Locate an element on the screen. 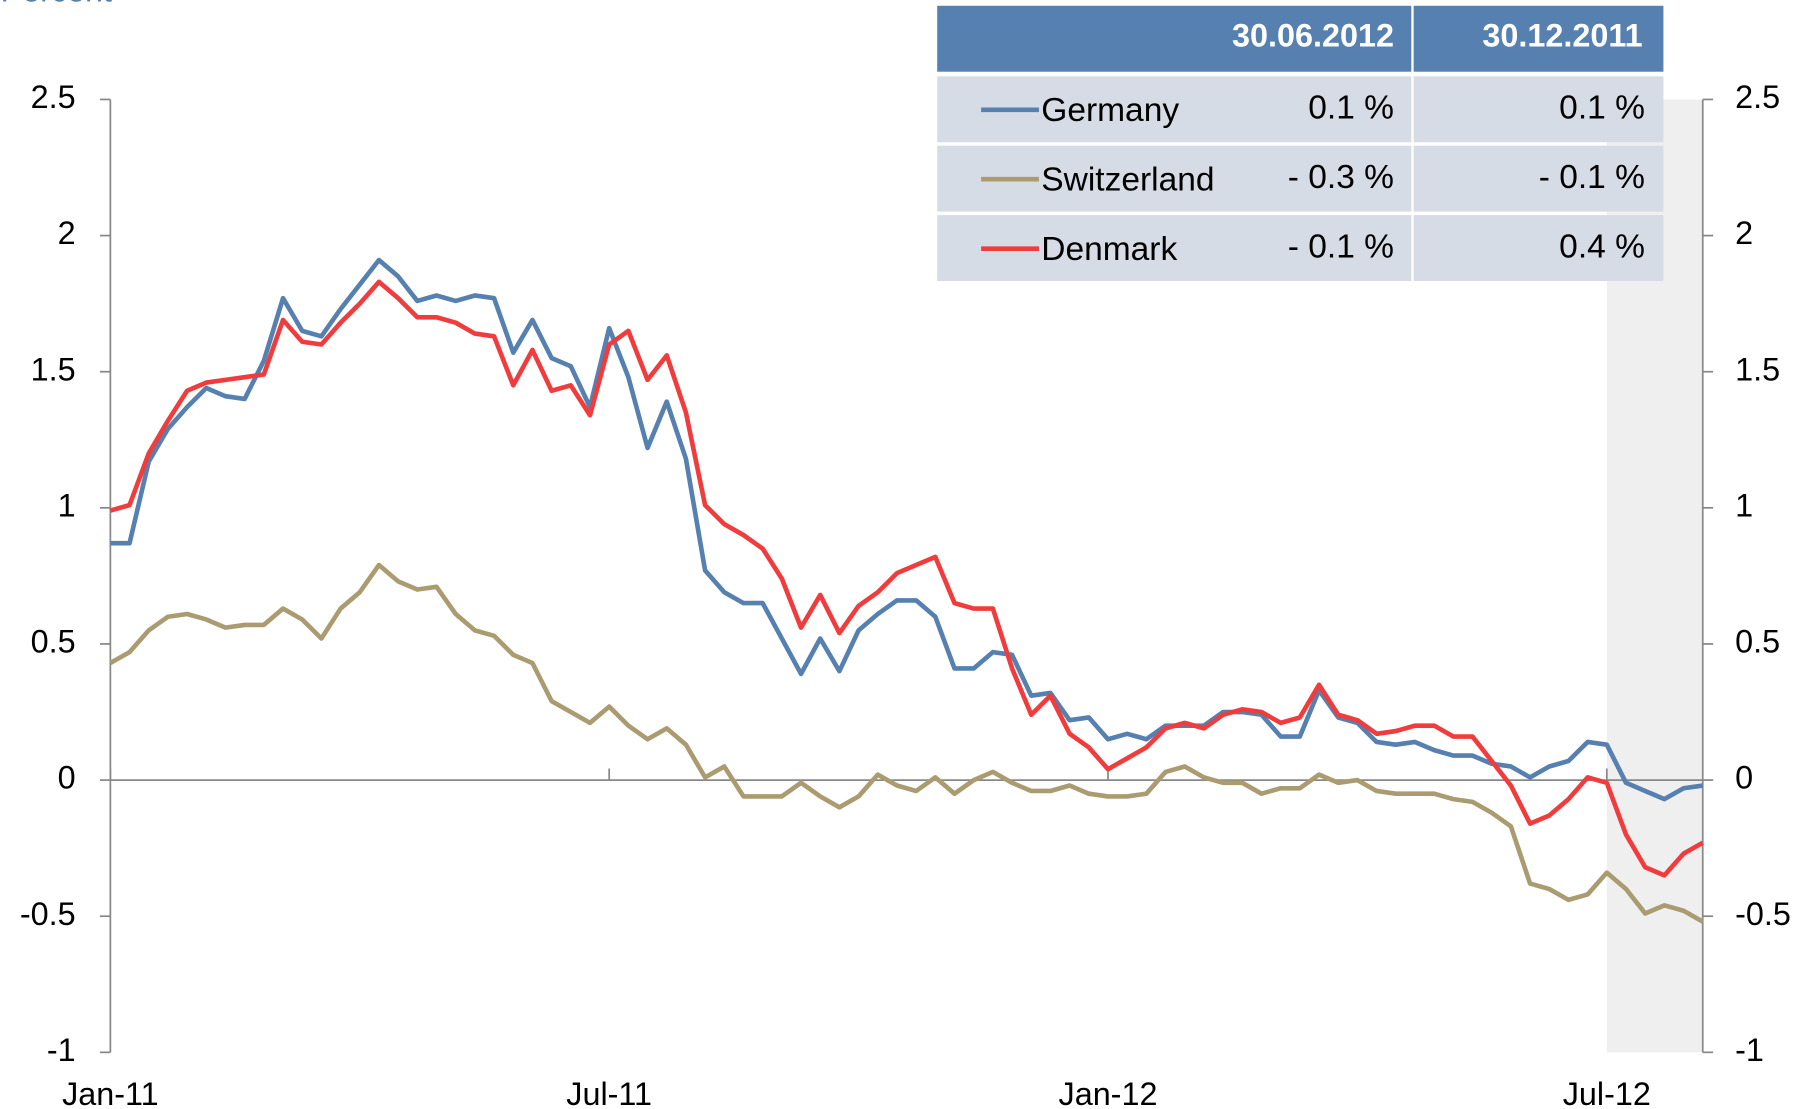  y-tick-label: 2.5 is located at coordinates (53, 97).